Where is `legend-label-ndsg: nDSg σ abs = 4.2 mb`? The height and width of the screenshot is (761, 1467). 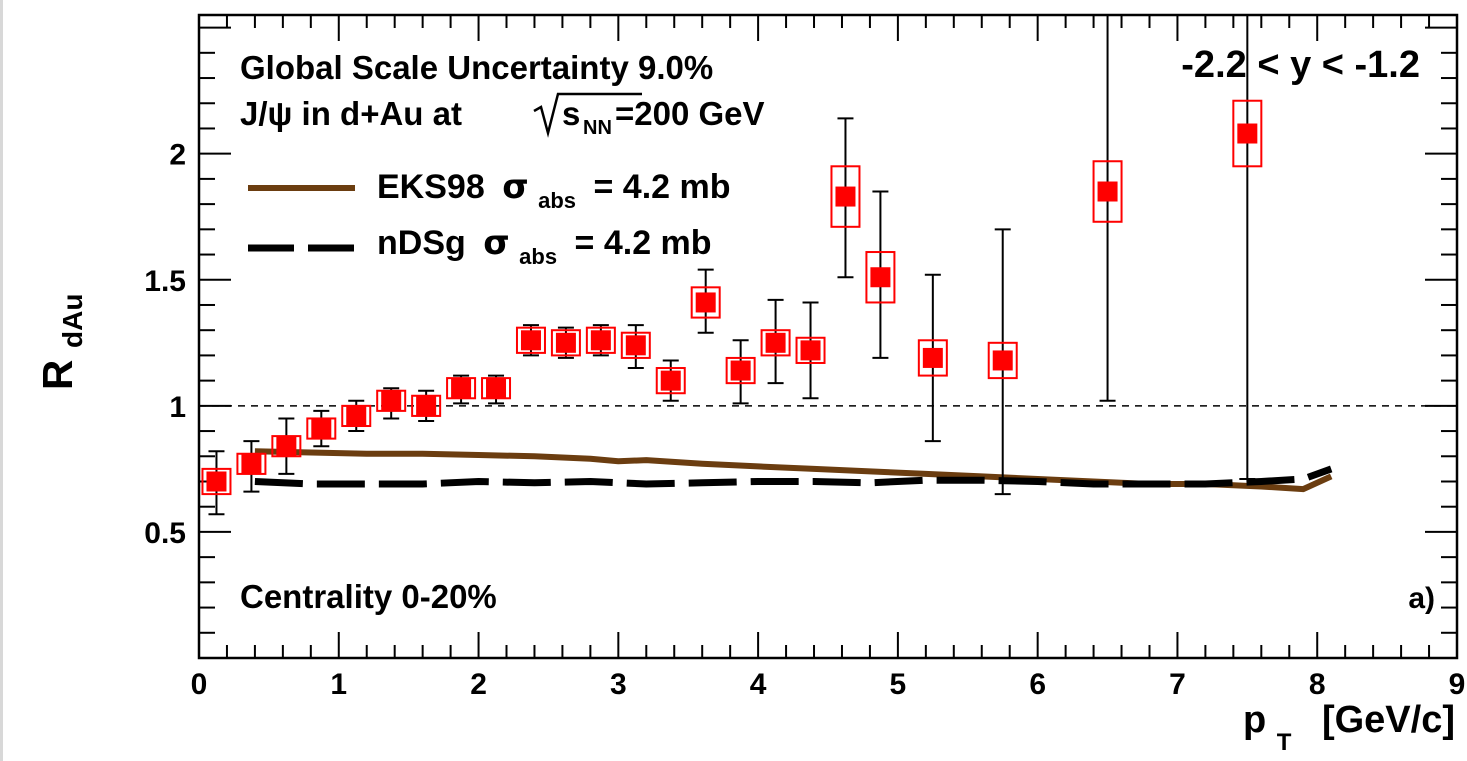
legend-label-ndsg: nDSg σ abs = 4.2 mb is located at coordinates (544, 247).